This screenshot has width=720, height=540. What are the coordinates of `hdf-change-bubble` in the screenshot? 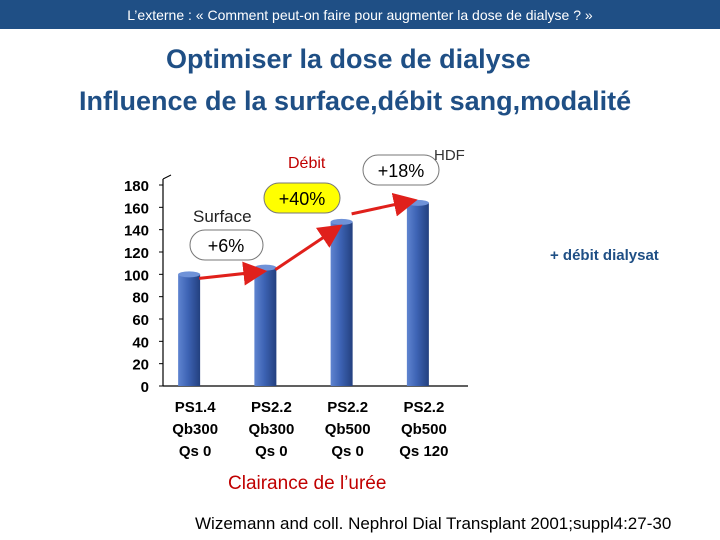 It's located at (401, 170).